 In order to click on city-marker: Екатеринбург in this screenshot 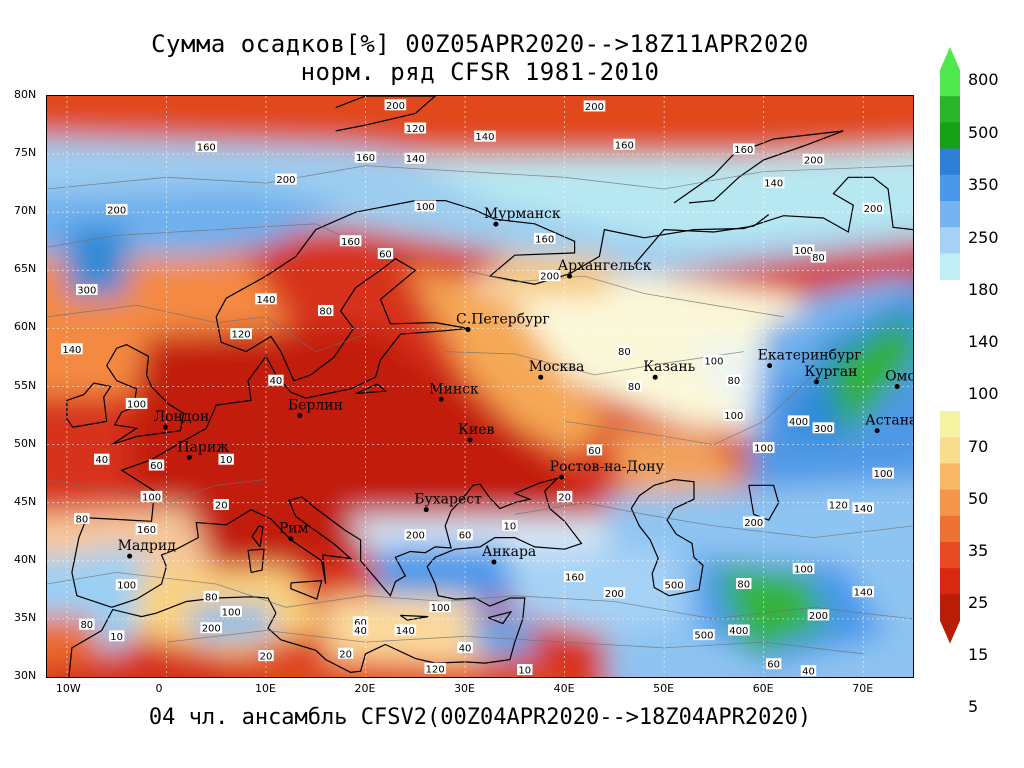, I will do `click(810, 358)`.